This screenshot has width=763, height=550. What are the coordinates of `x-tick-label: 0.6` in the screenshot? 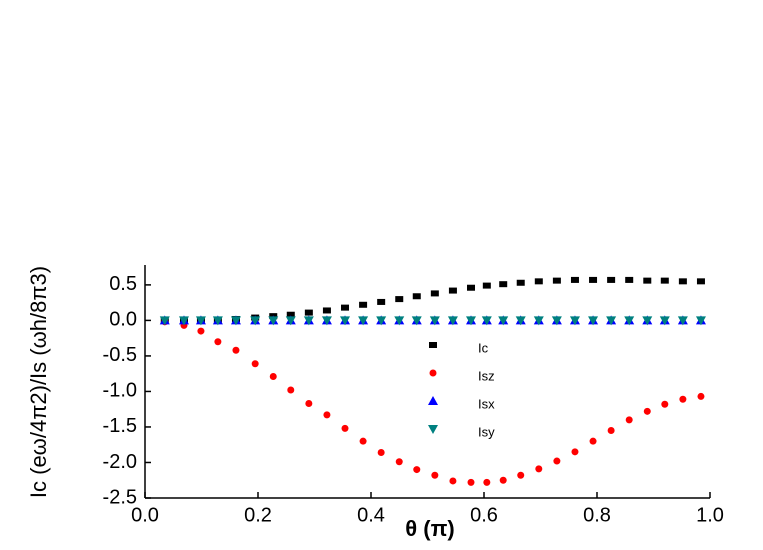 It's located at (484, 515).